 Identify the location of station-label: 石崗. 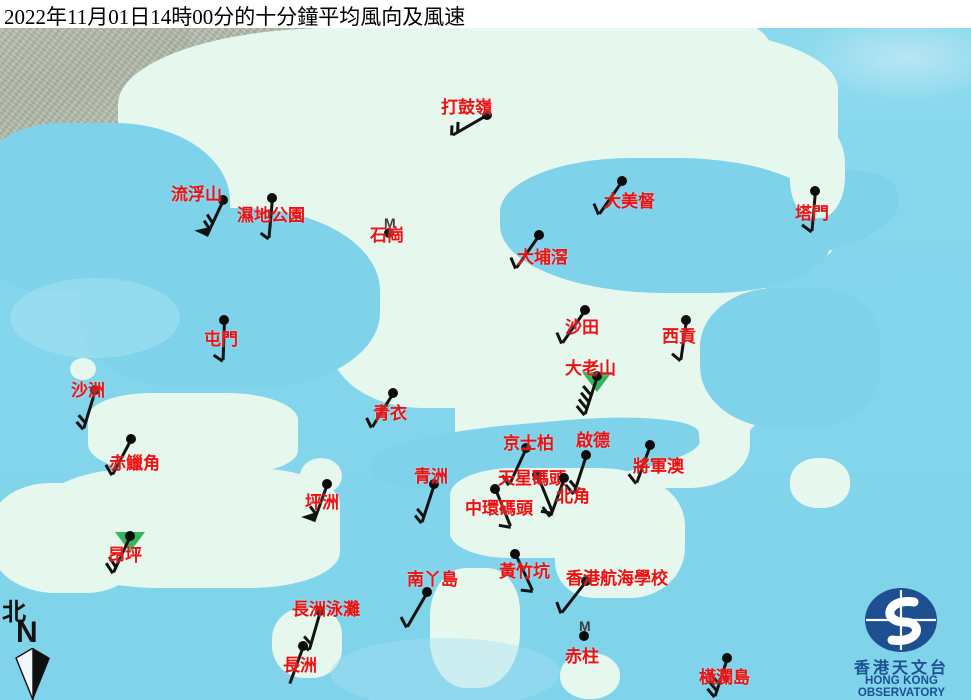
(387, 235).